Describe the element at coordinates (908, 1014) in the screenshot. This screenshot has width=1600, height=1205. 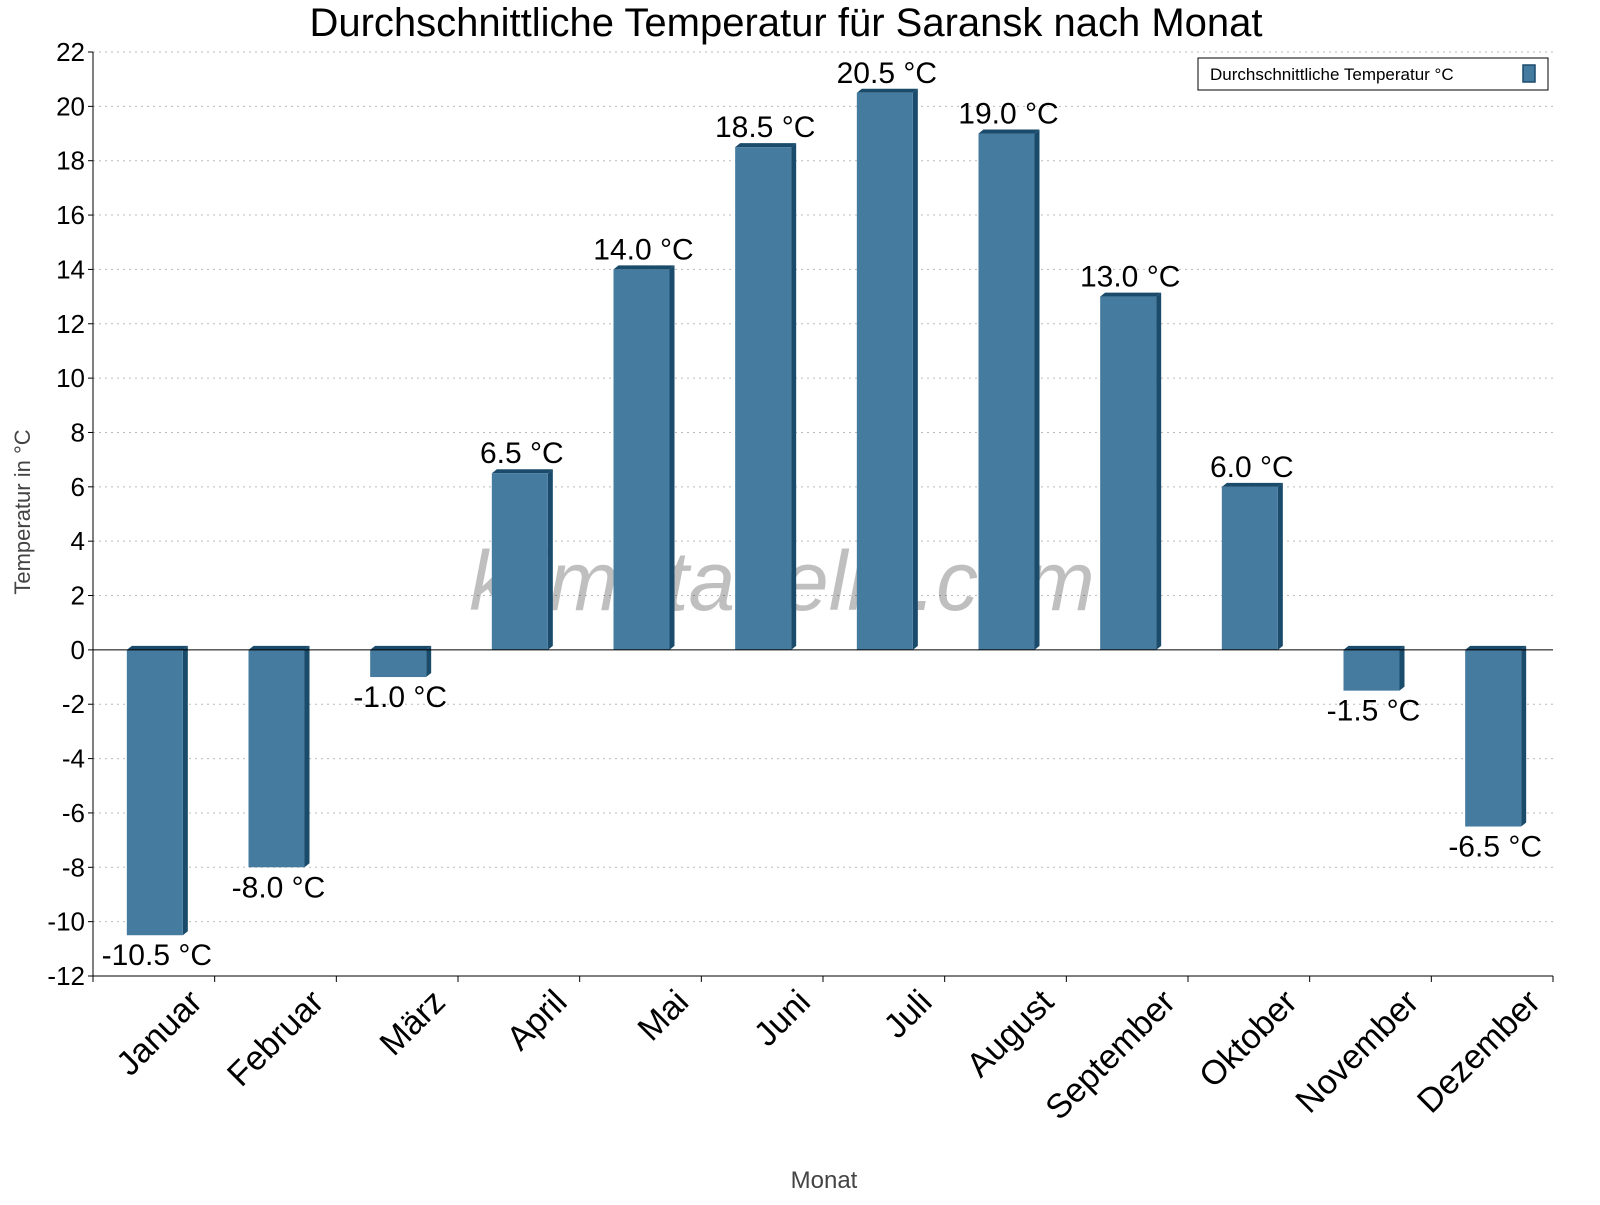
I see `x-tick-label: Juli` at that location.